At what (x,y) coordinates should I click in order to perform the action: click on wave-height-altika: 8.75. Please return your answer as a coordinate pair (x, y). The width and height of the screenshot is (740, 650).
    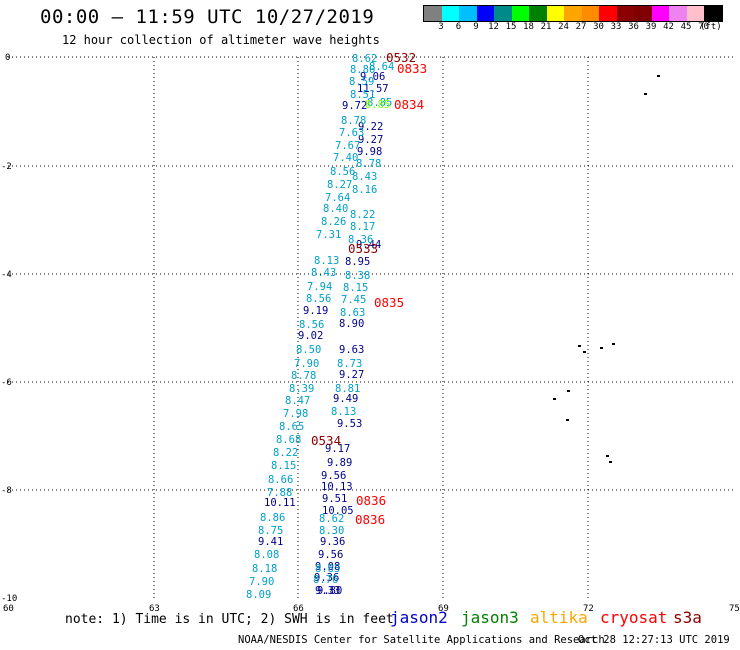
    Looking at the image, I should click on (270, 531).